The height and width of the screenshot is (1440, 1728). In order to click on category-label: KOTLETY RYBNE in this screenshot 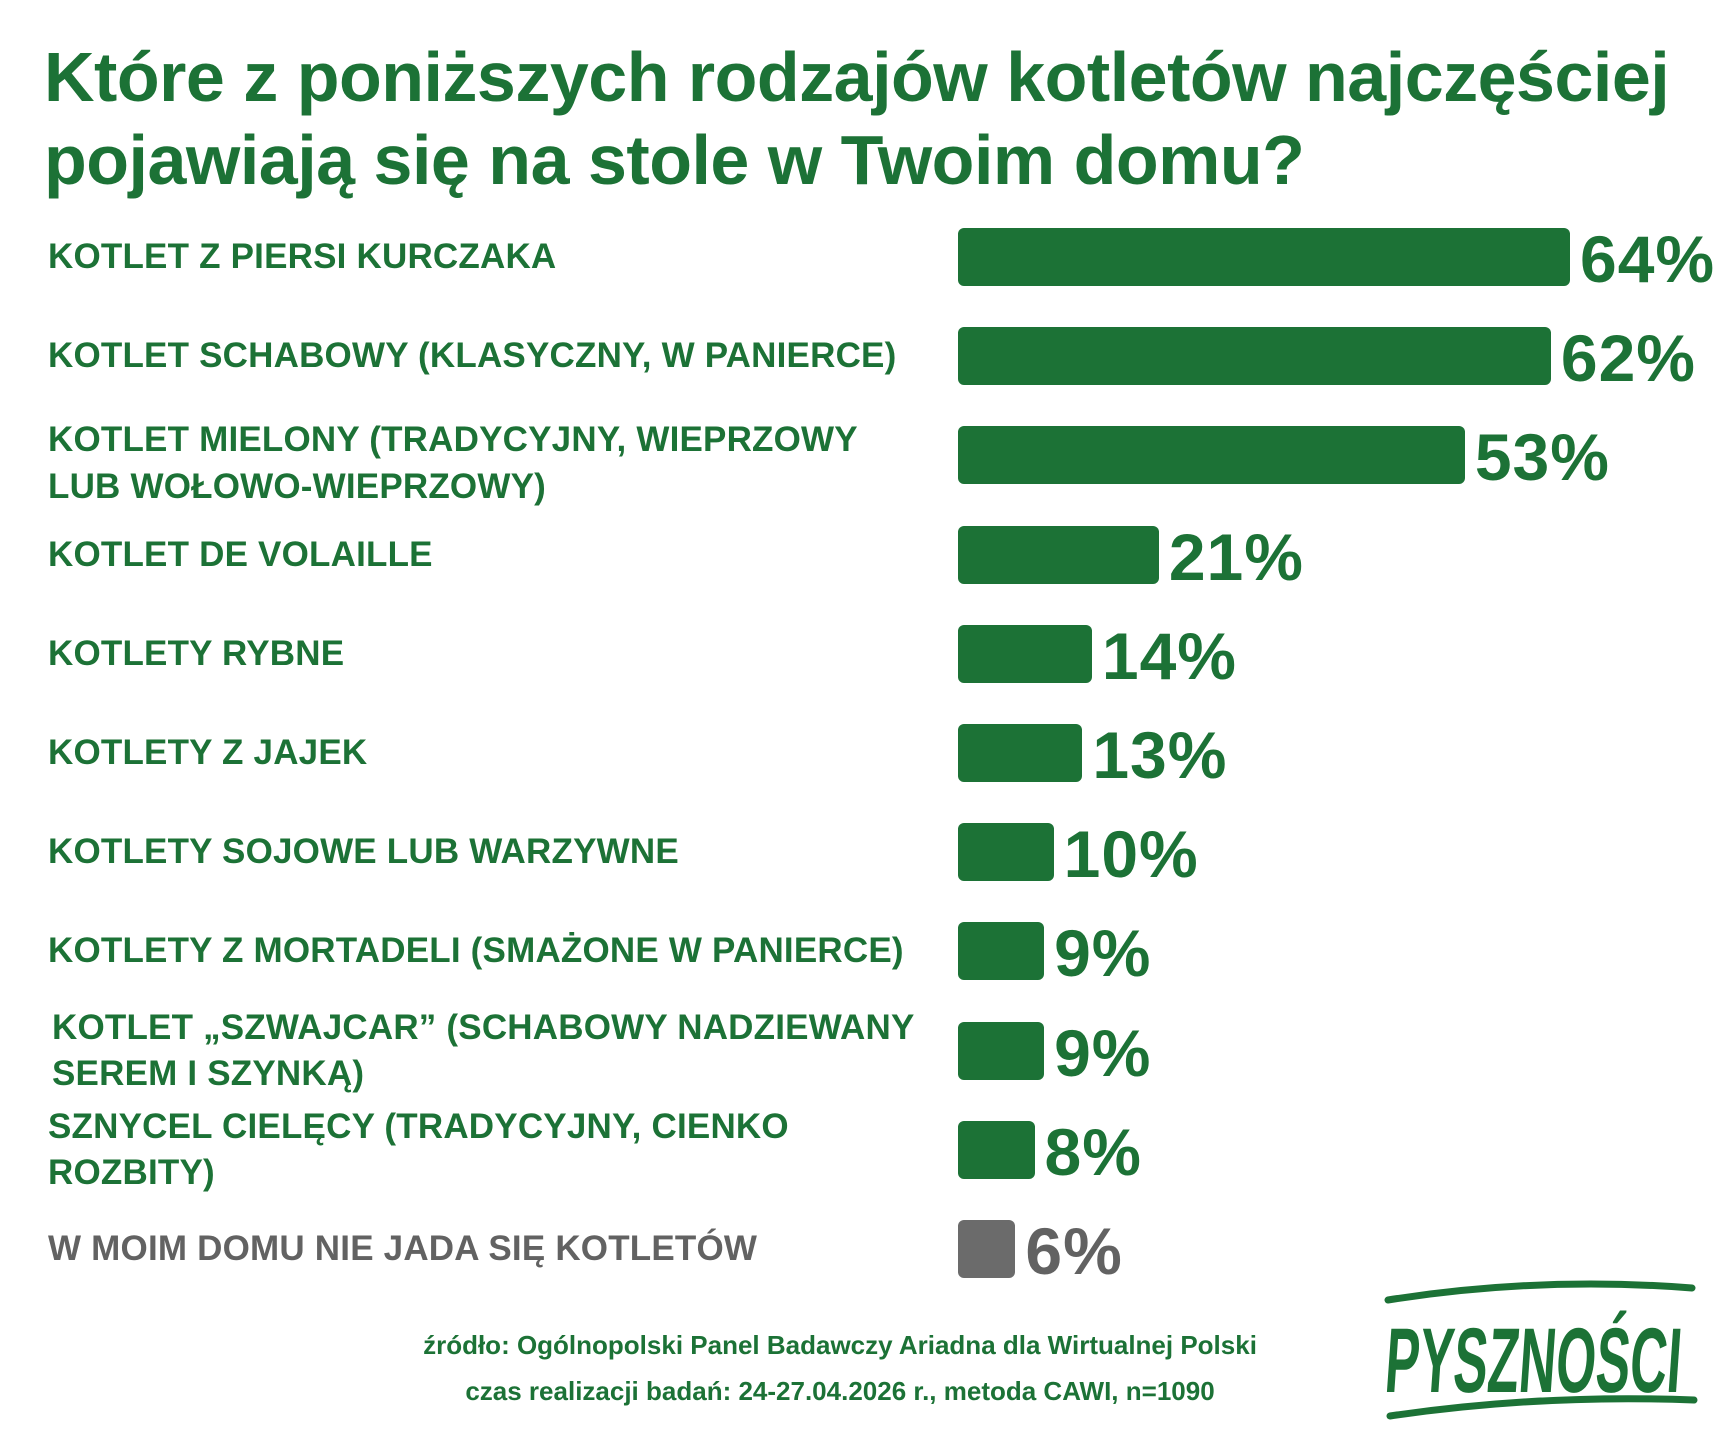, I will do `click(196, 653)`.